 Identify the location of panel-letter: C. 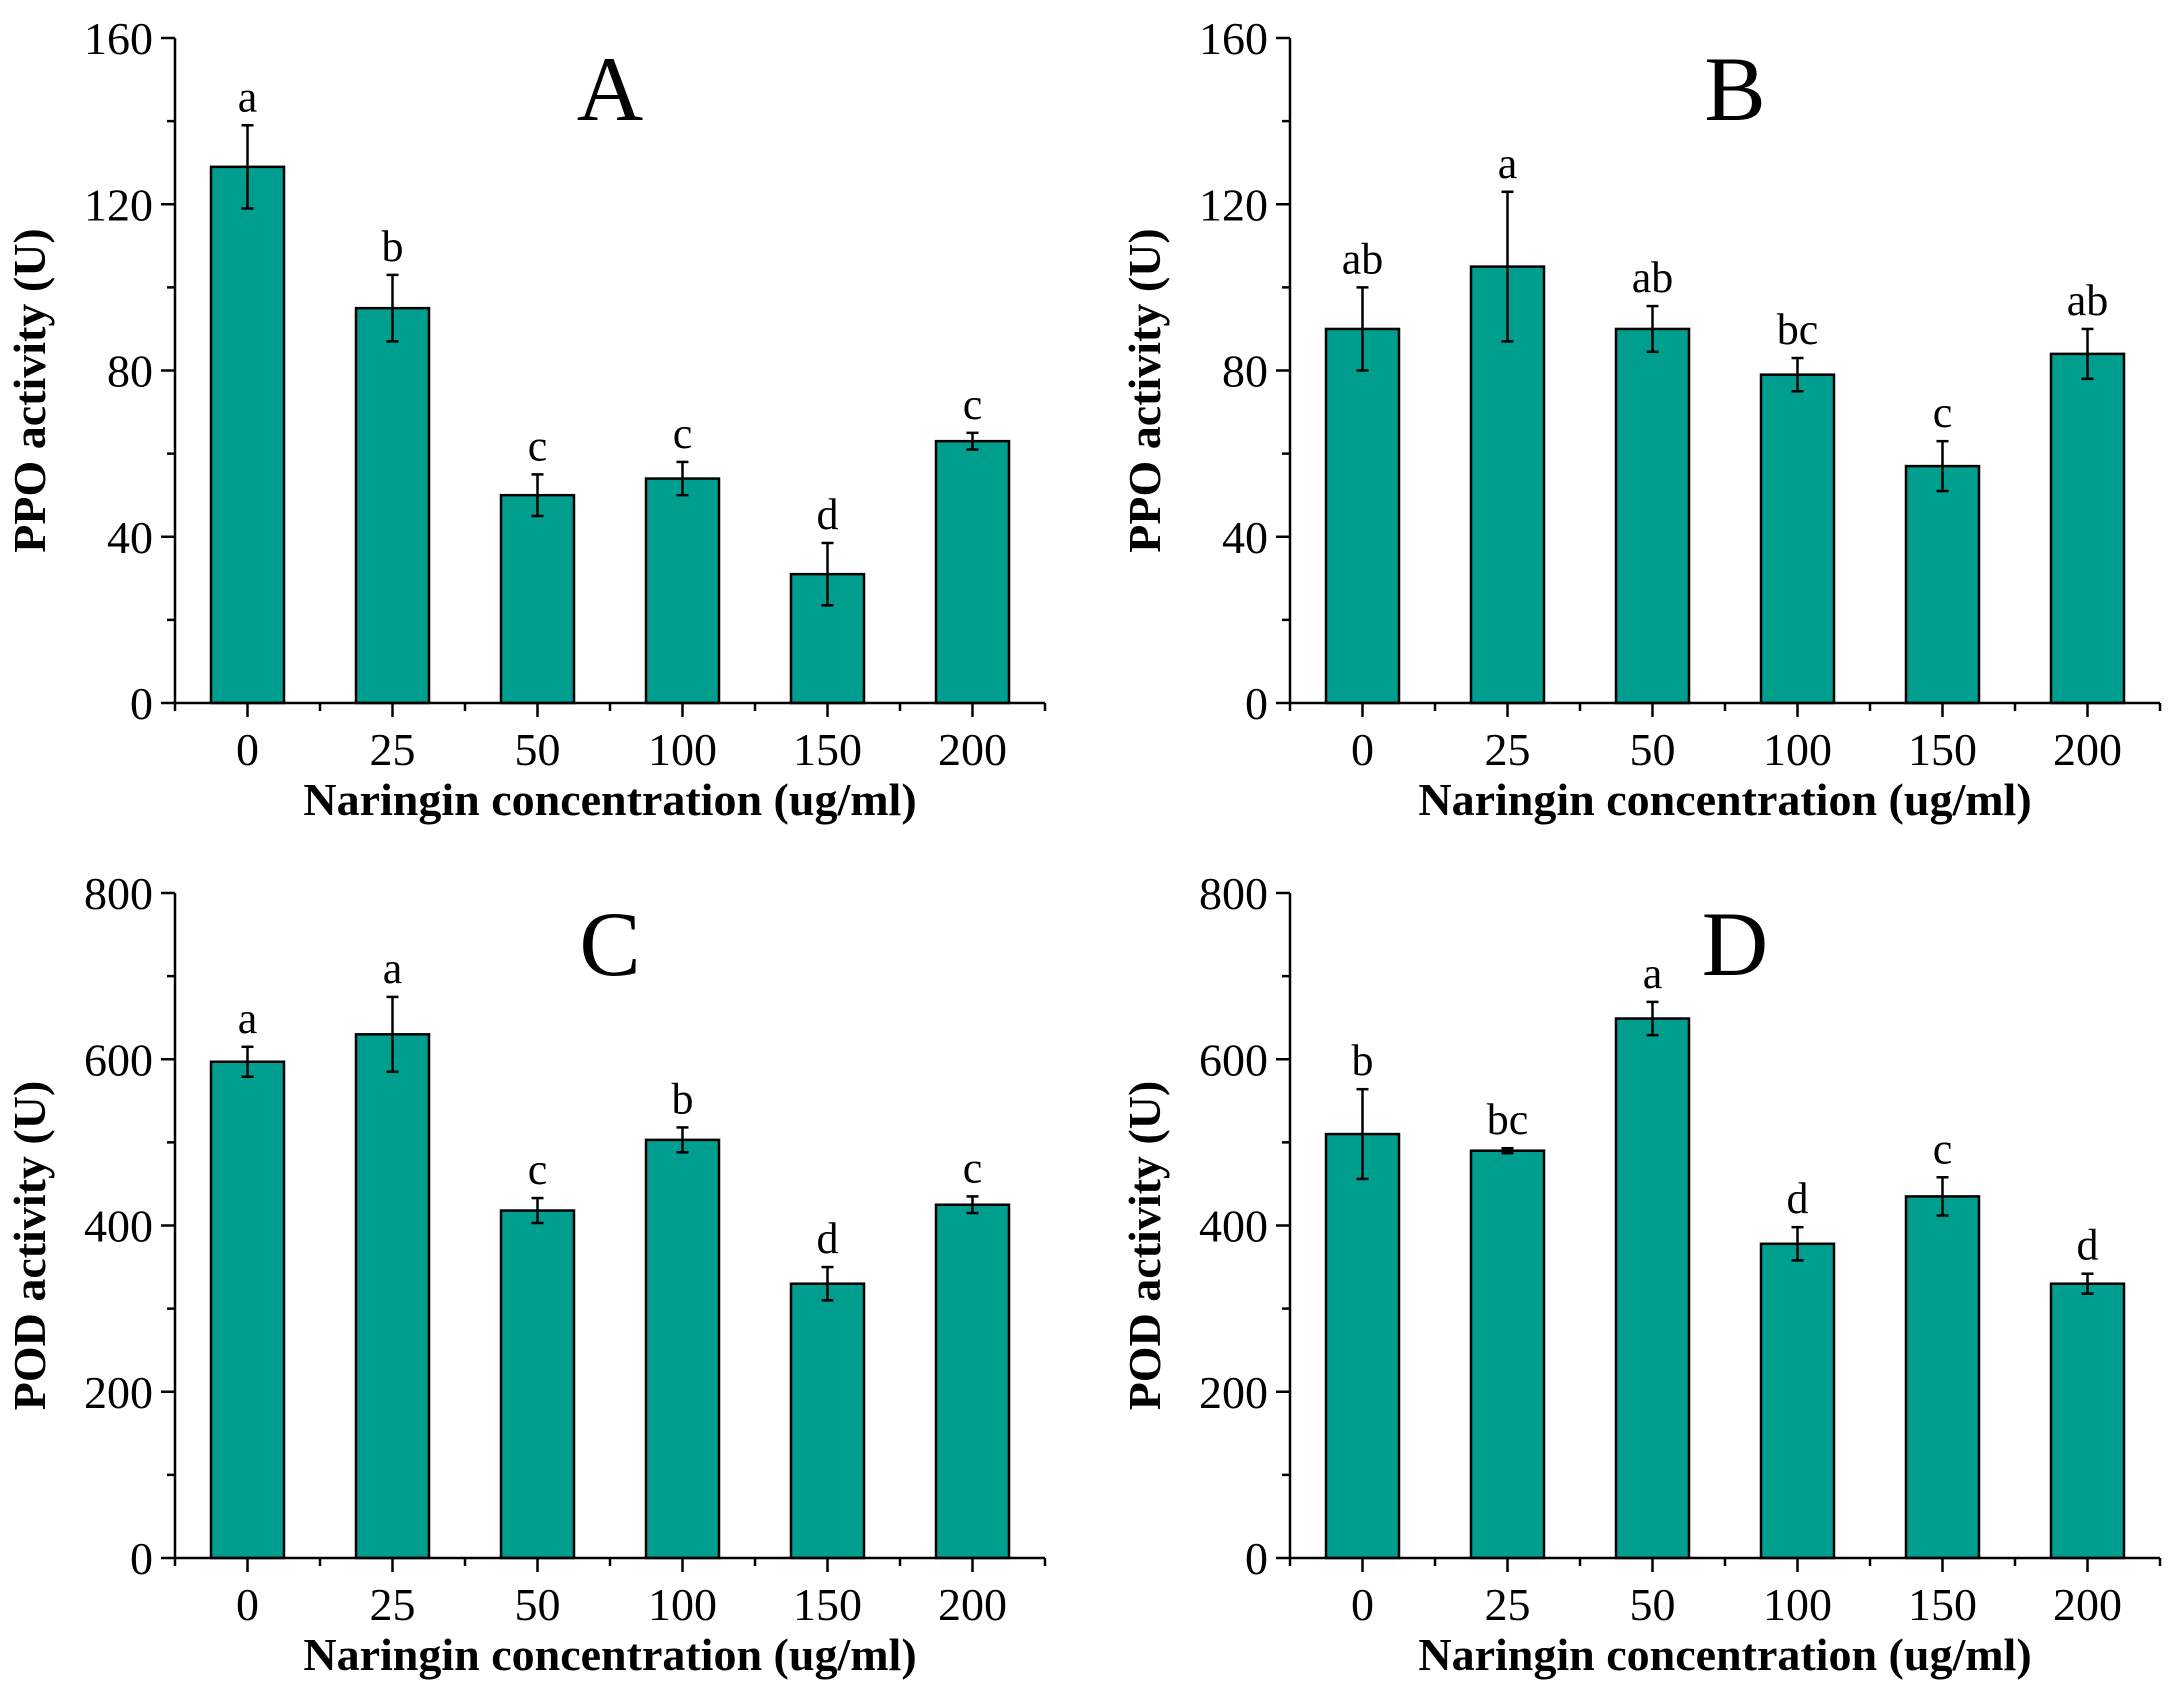
(609, 944).